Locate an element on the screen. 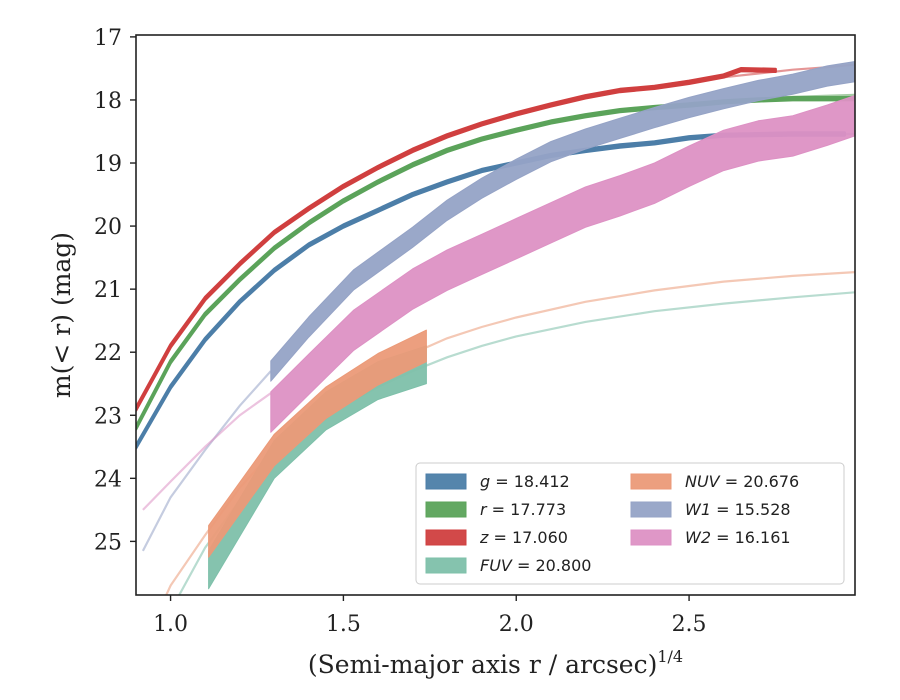 This screenshot has width=900, height=700. y-tick-label: 21 is located at coordinates (108, 290).